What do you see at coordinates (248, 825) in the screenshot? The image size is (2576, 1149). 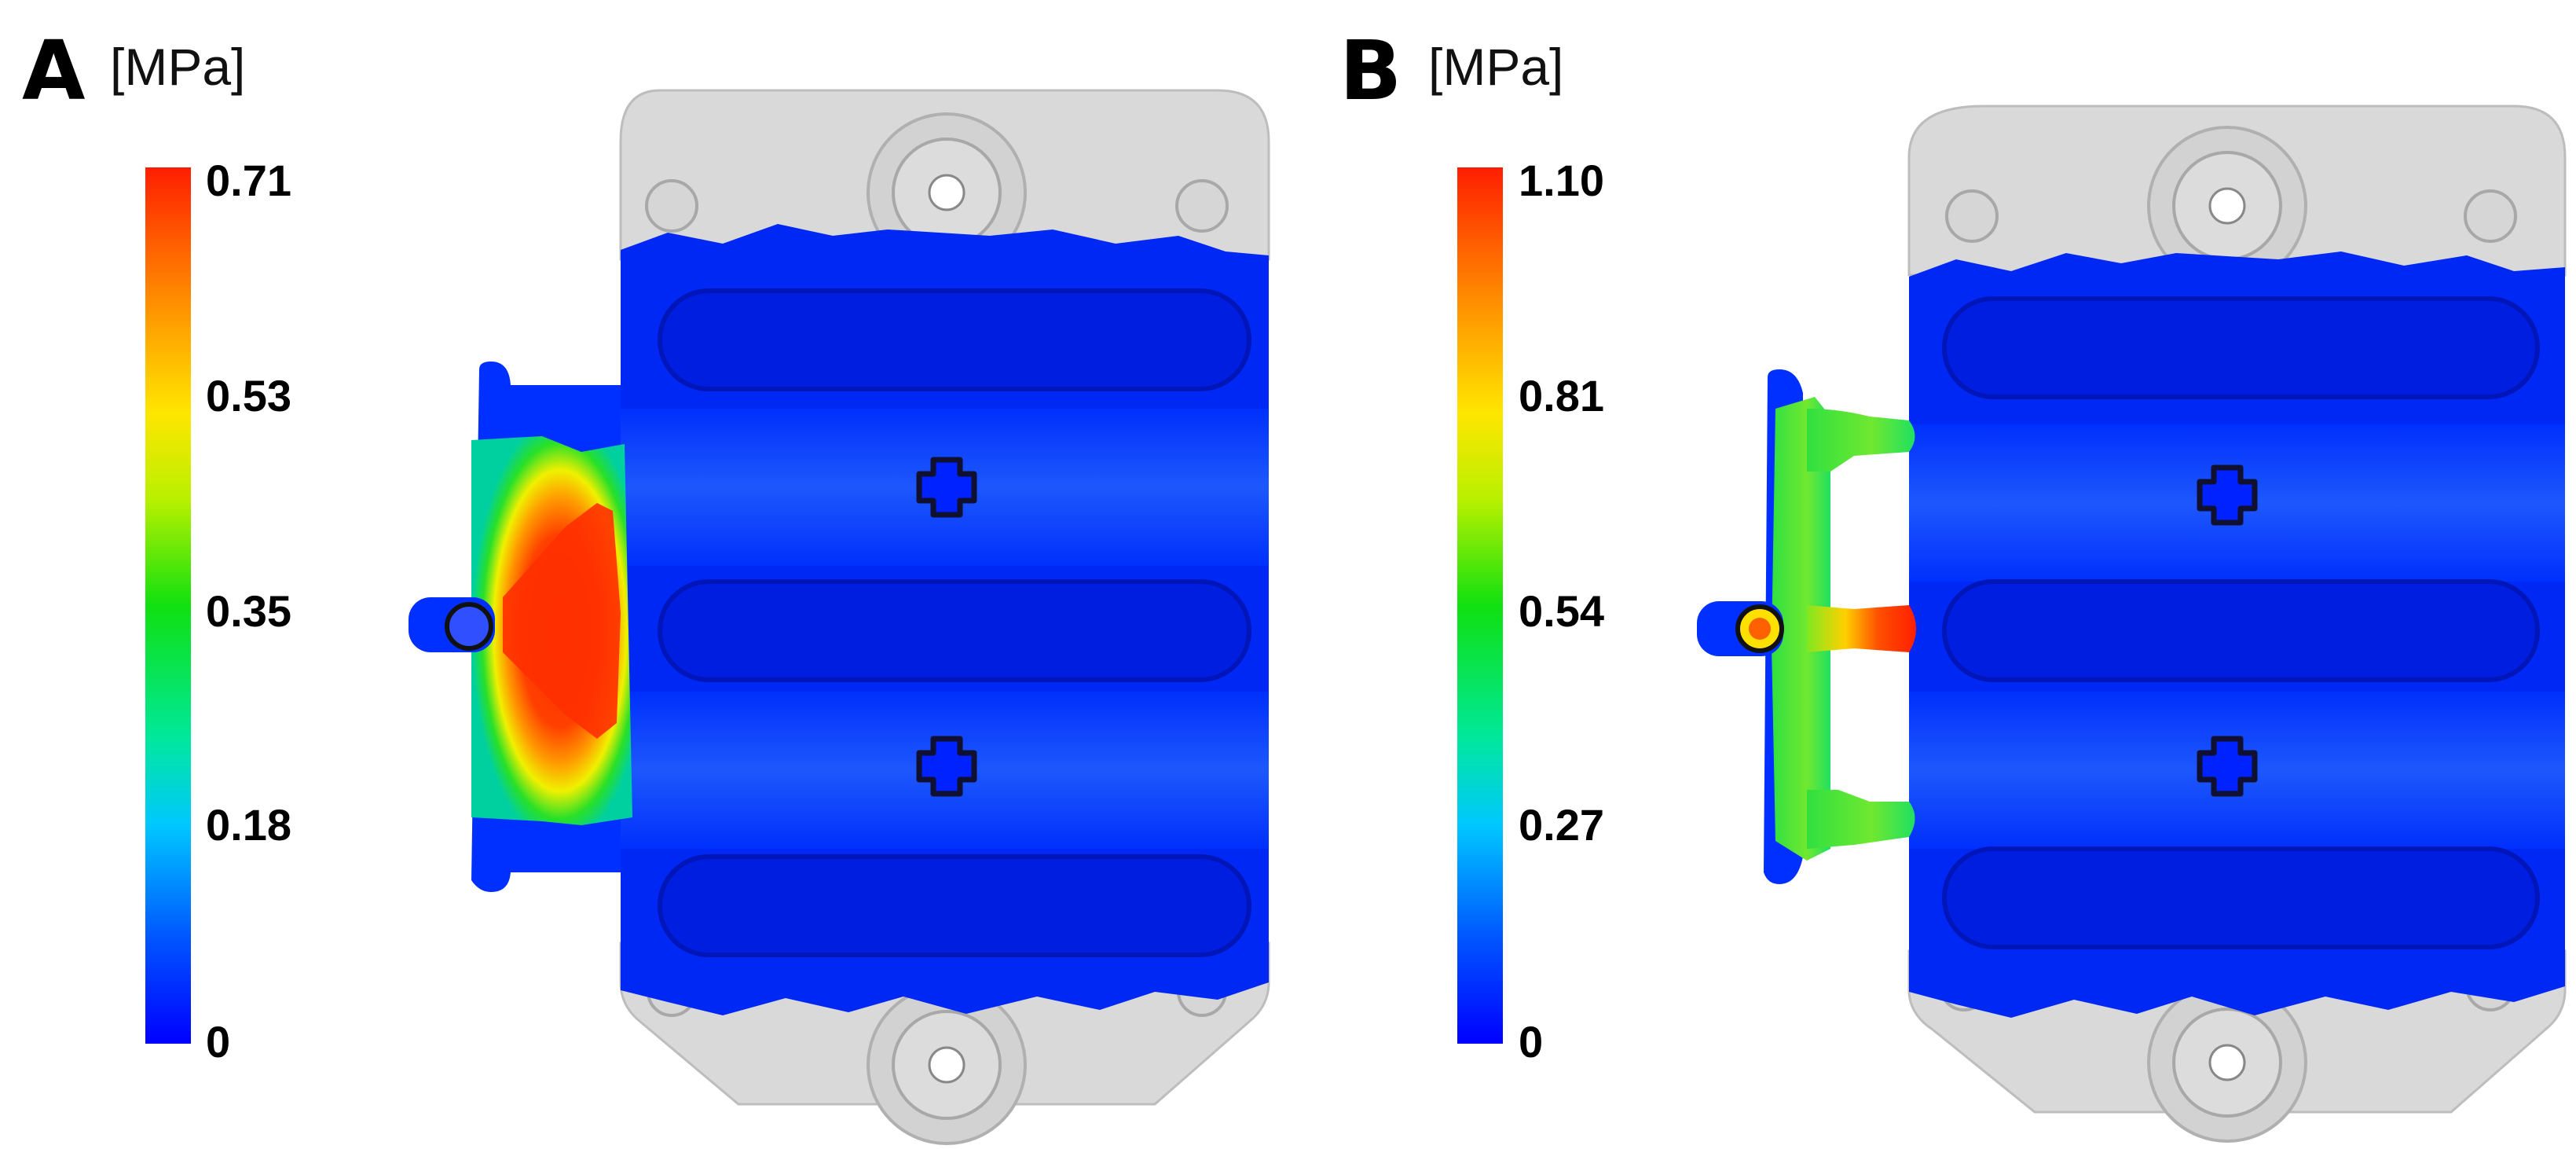 I see `colorbar-tick: 0.18` at bounding box center [248, 825].